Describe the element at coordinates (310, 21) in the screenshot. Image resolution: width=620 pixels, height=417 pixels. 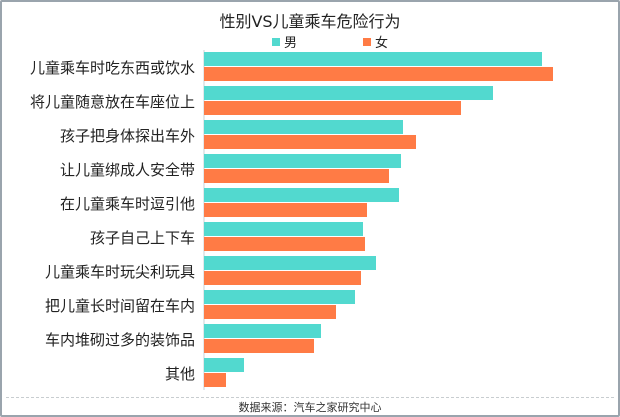
I see `chart-title: 性别VS儿童乘车危险行为` at that location.